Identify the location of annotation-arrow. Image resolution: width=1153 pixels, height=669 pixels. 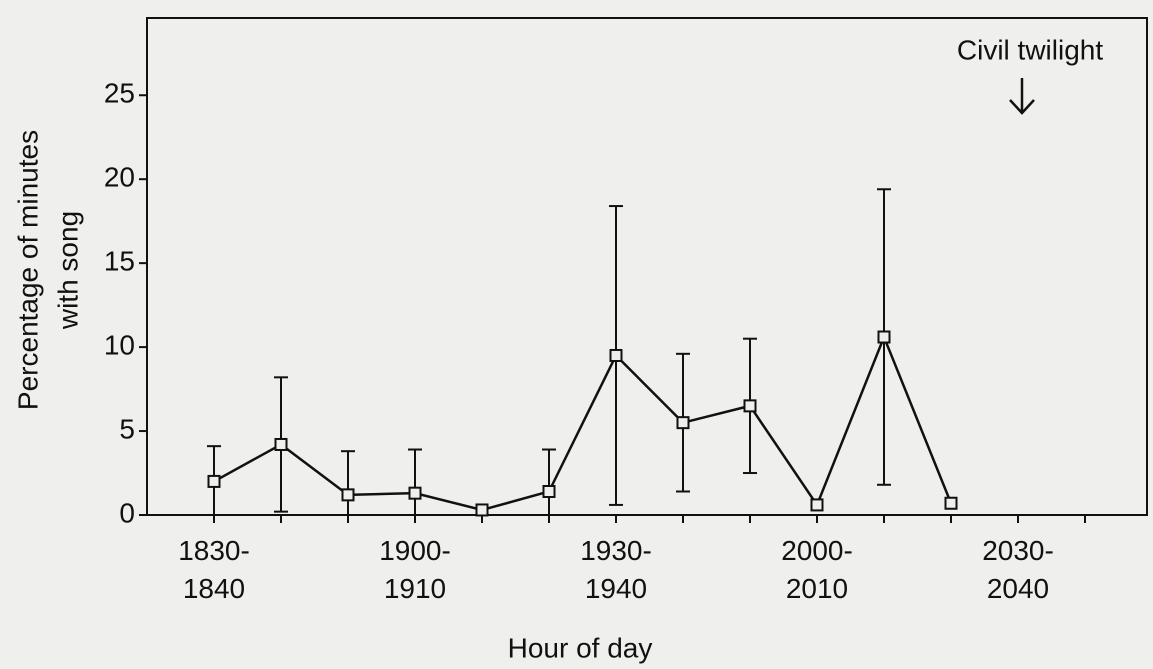
(1022, 96).